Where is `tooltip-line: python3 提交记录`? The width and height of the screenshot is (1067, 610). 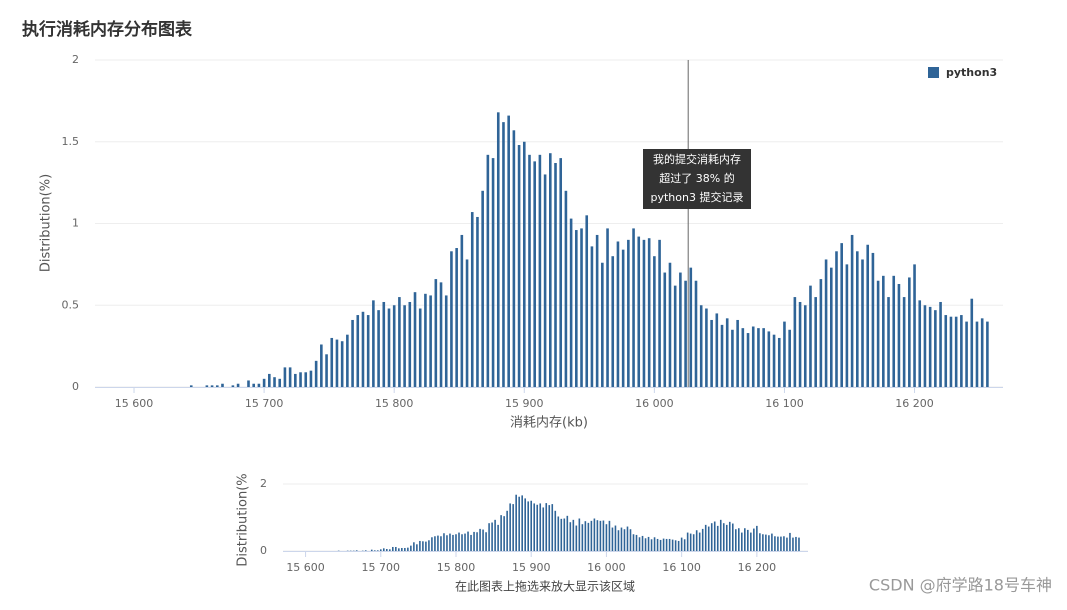 tooltip-line: python3 提交记录 is located at coordinates (697, 197).